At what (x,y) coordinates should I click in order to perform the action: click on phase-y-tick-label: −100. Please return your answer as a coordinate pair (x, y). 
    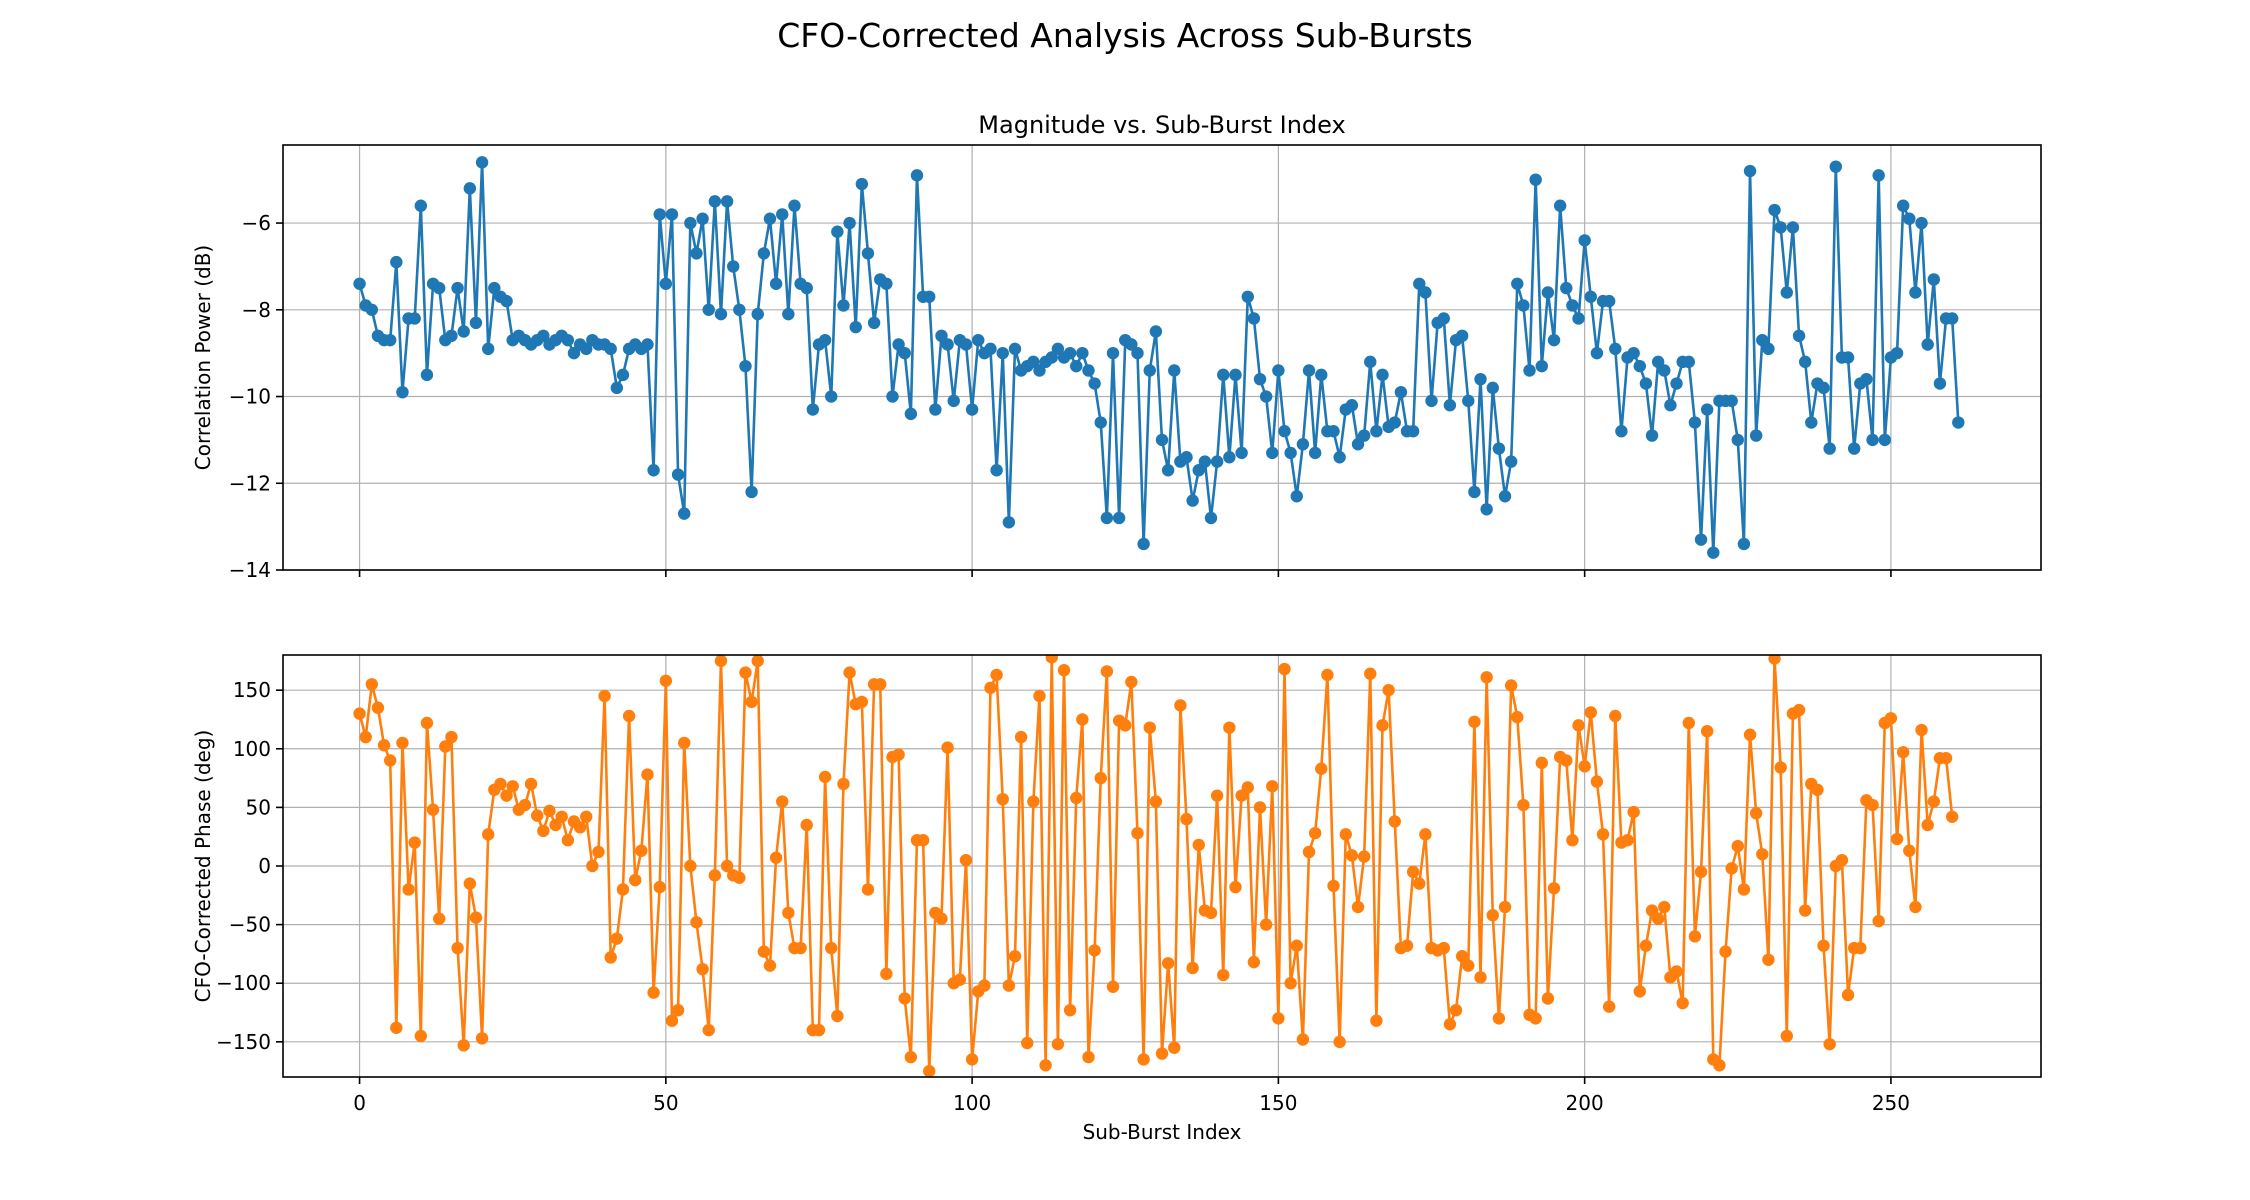
    Looking at the image, I should click on (243, 983).